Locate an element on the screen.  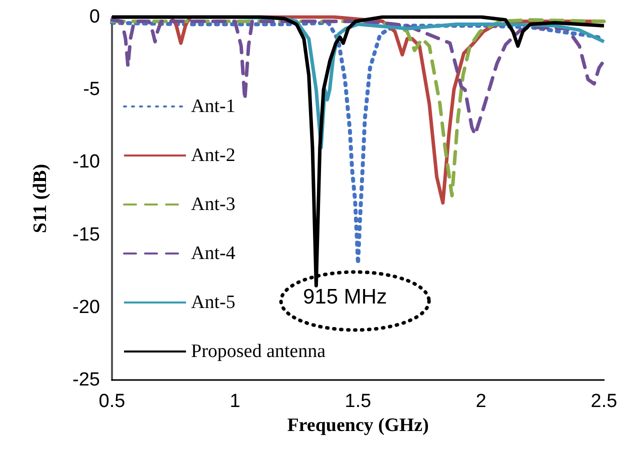
x-tick-label: 0.5 is located at coordinates (112, 401).